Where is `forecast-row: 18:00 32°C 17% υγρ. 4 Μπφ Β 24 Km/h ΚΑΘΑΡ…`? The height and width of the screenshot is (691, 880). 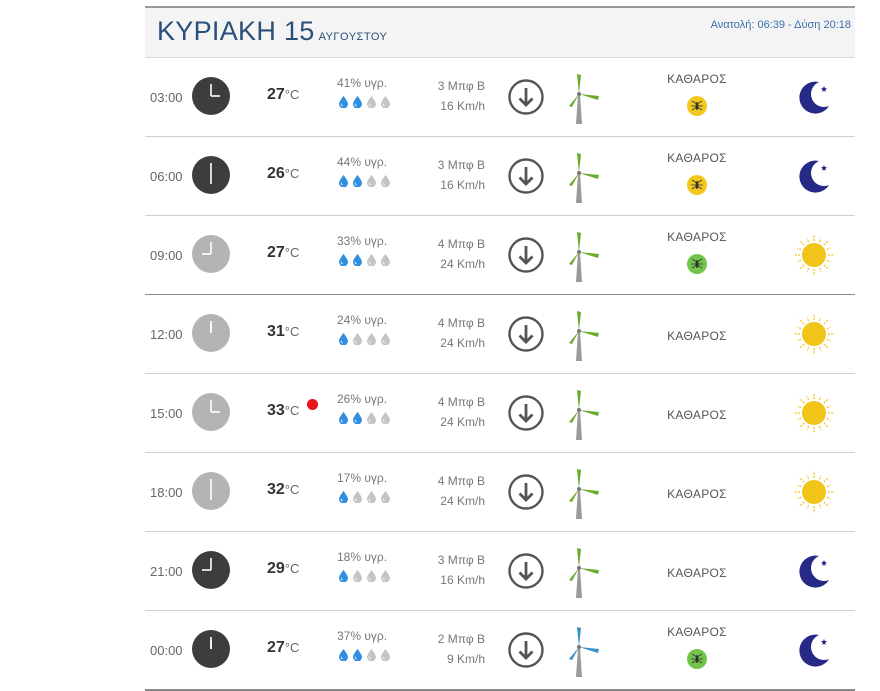 forecast-row: 18:00 32°C 17% υγρ. 4 Μπφ Β 24 Km/h ΚΑΘΑΡ… is located at coordinates (500, 492).